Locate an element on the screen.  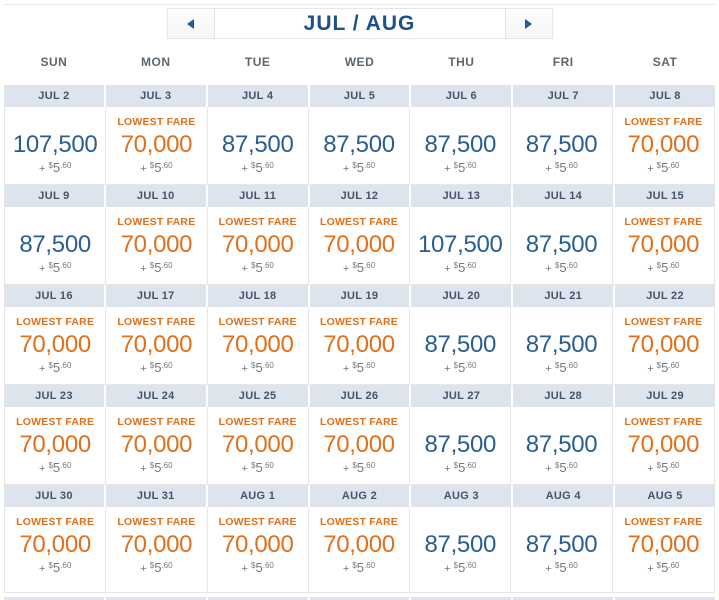
weekday-label: MON is located at coordinates (156, 62).